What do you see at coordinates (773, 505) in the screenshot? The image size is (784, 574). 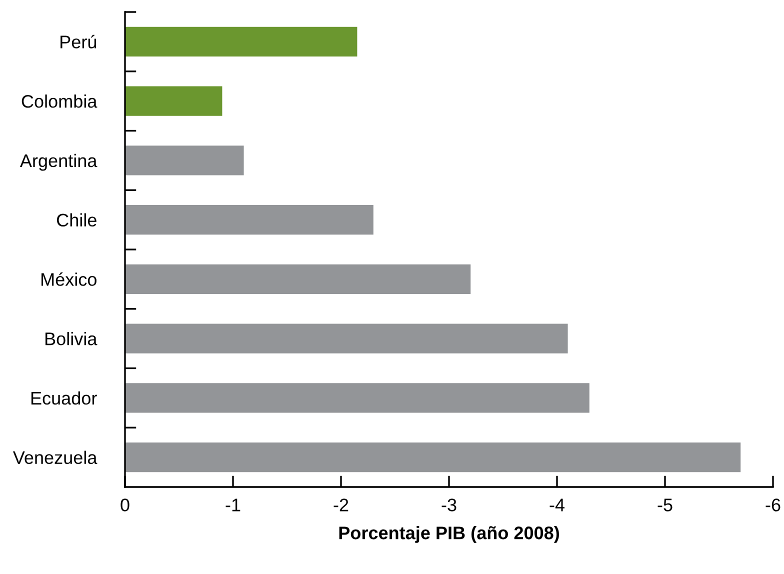 I see `x-tick-label: -6` at bounding box center [773, 505].